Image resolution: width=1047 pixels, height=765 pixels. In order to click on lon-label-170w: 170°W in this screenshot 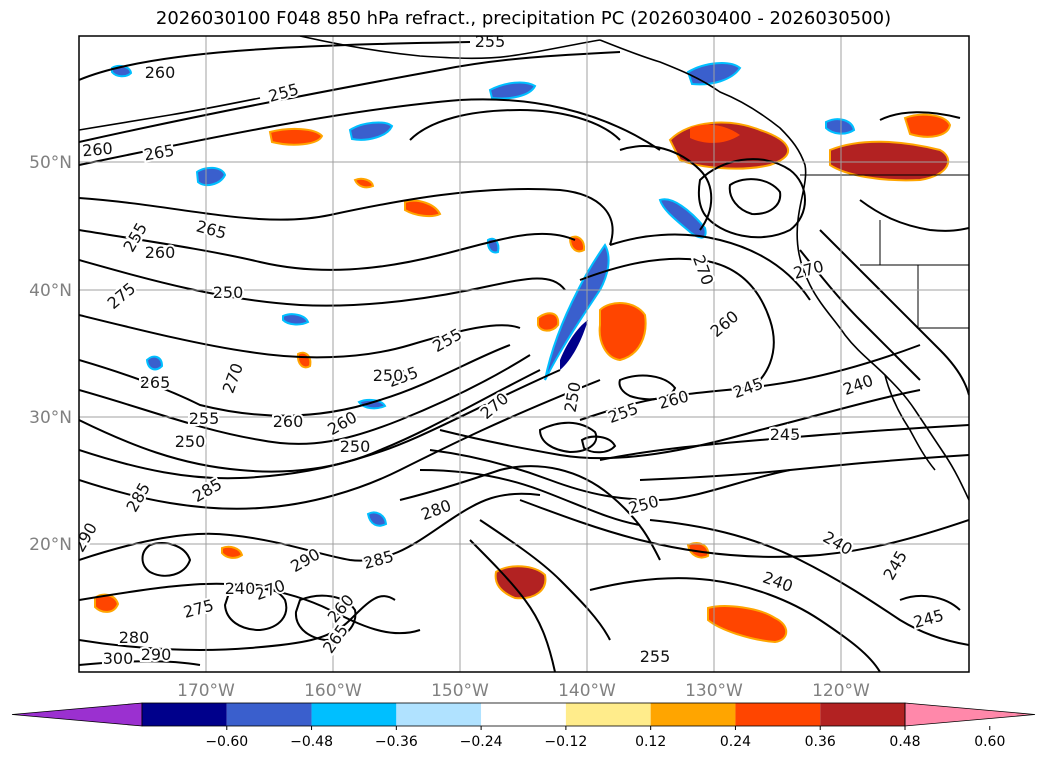, I will do `click(206, 691)`.